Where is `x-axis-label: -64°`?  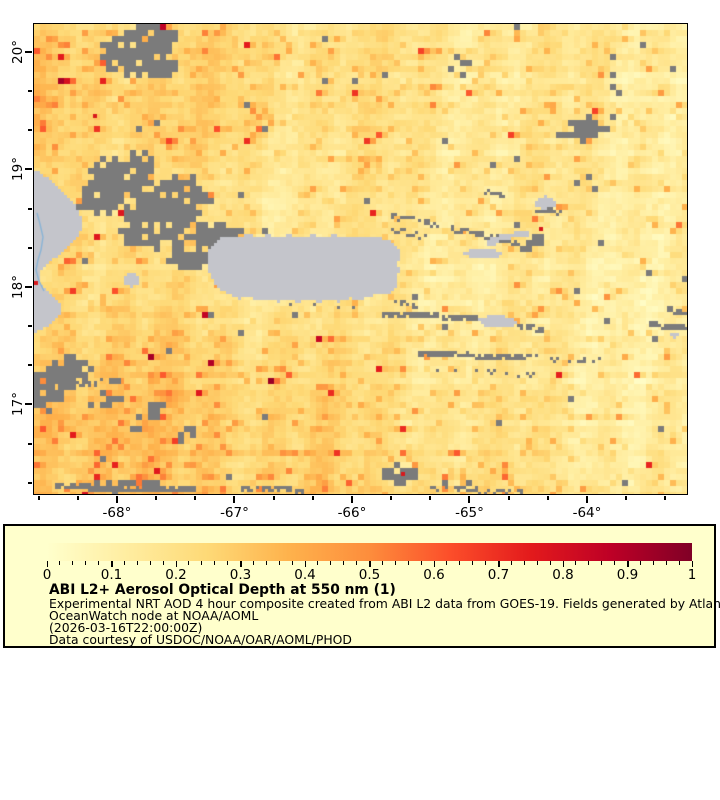 x-axis-label: -64° is located at coordinates (587, 513).